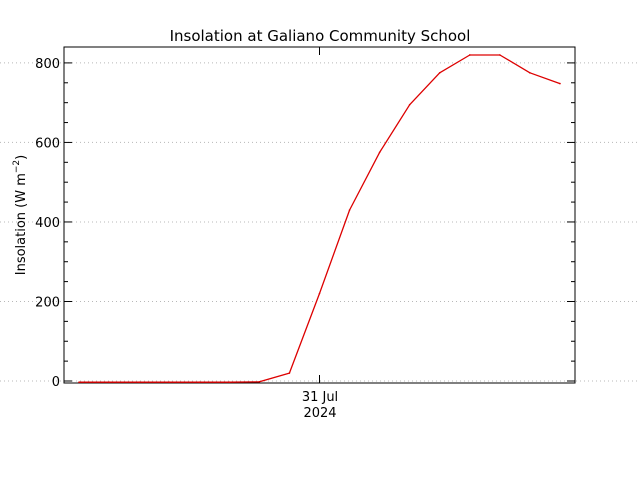  I want to click on y-axis-label: Insolation (W m−2), so click(20, 215).